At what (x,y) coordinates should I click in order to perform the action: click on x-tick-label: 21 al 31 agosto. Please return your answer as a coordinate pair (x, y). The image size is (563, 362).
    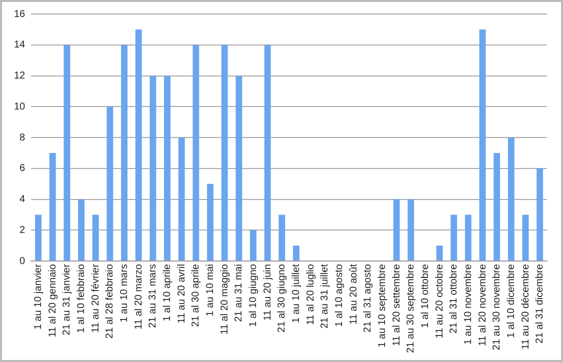
    Looking at the image, I should click on (368, 298).